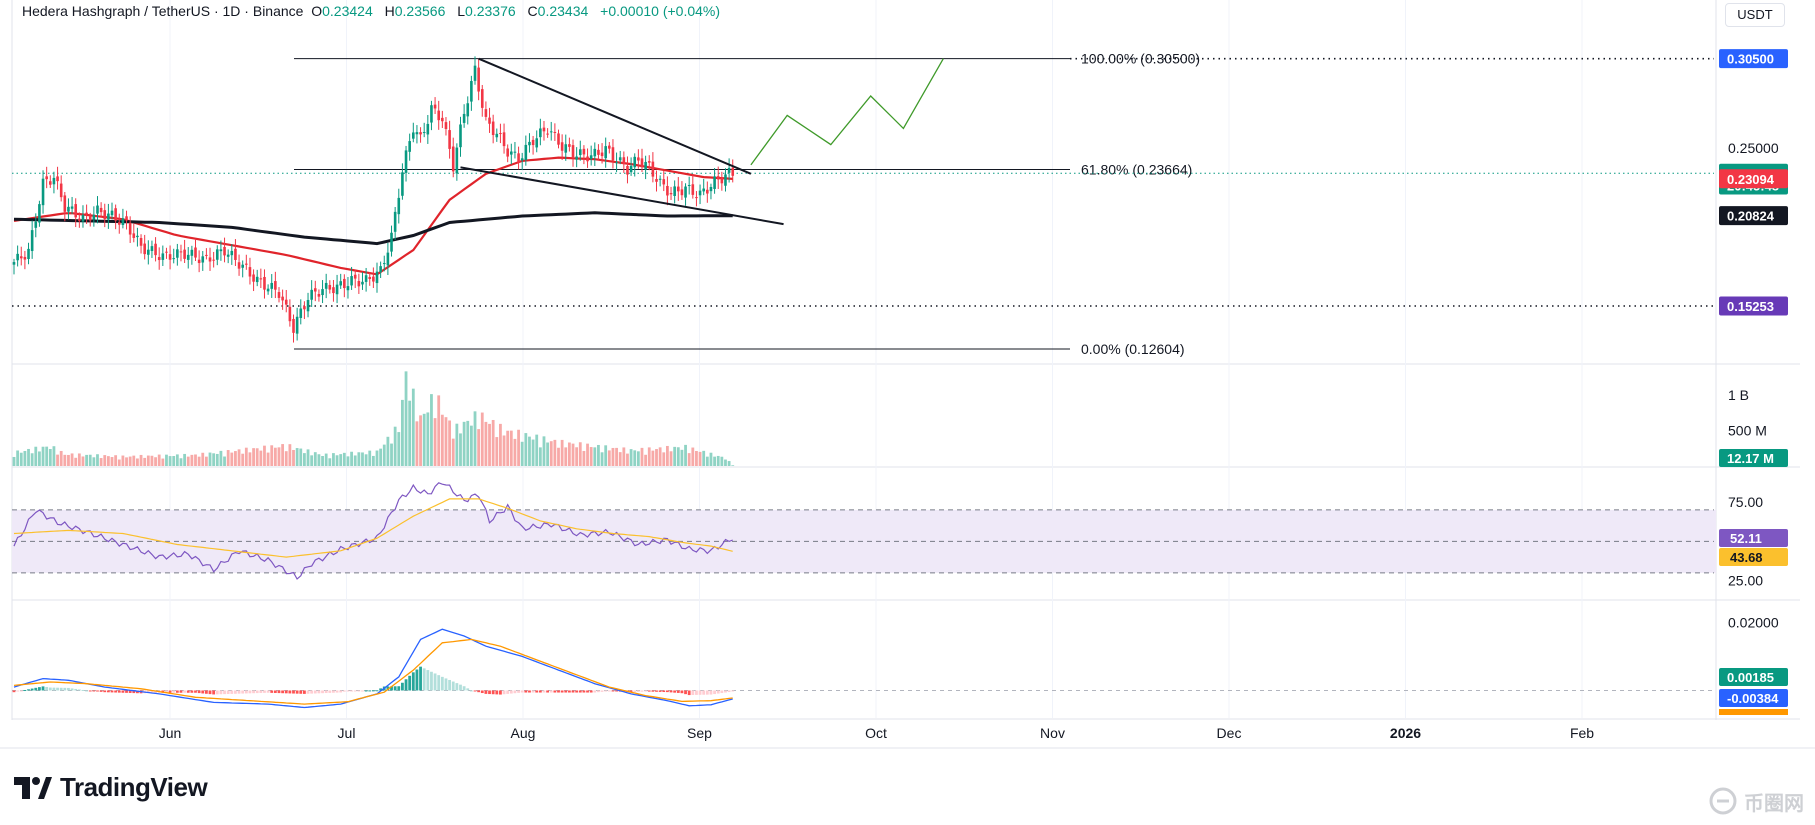 This screenshot has width=1815, height=825. What do you see at coordinates (1746, 538) in the screenshot?
I see `rsi-value-label: 52.11` at bounding box center [1746, 538].